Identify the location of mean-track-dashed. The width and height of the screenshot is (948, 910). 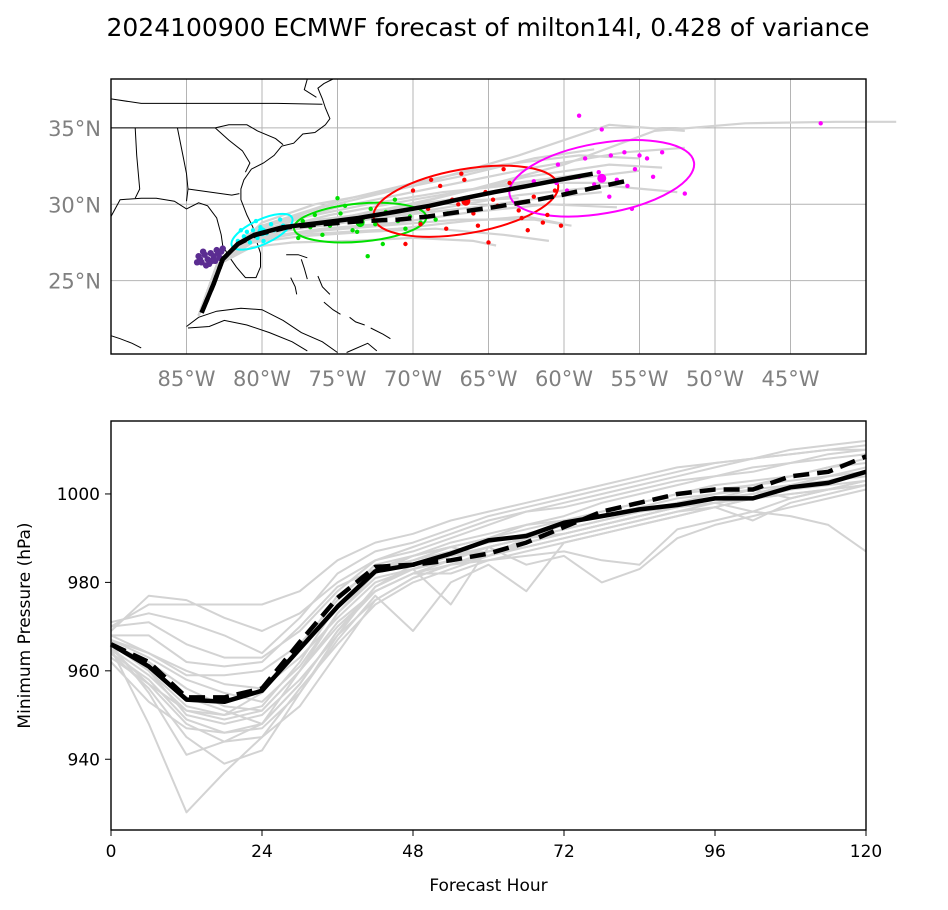
(412, 246).